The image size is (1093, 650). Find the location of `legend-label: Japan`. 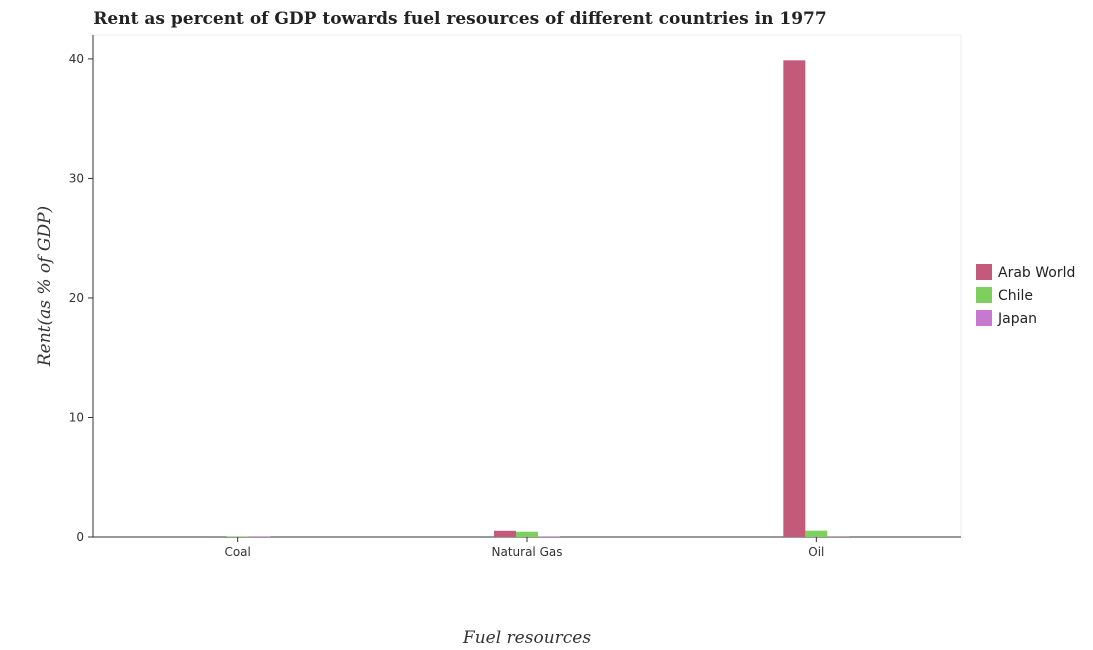

legend-label: Japan is located at coordinates (1017, 319).